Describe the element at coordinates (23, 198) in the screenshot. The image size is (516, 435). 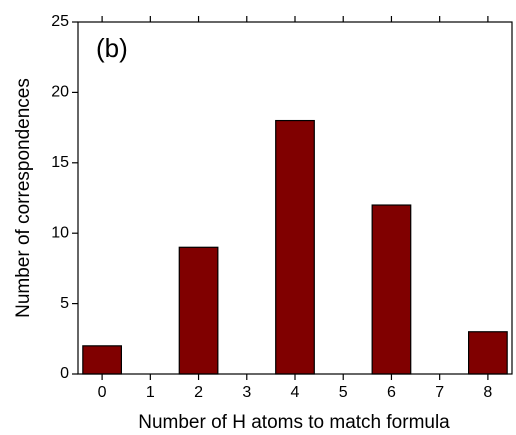
I see `y-axis-title: Number of correspondences` at that location.